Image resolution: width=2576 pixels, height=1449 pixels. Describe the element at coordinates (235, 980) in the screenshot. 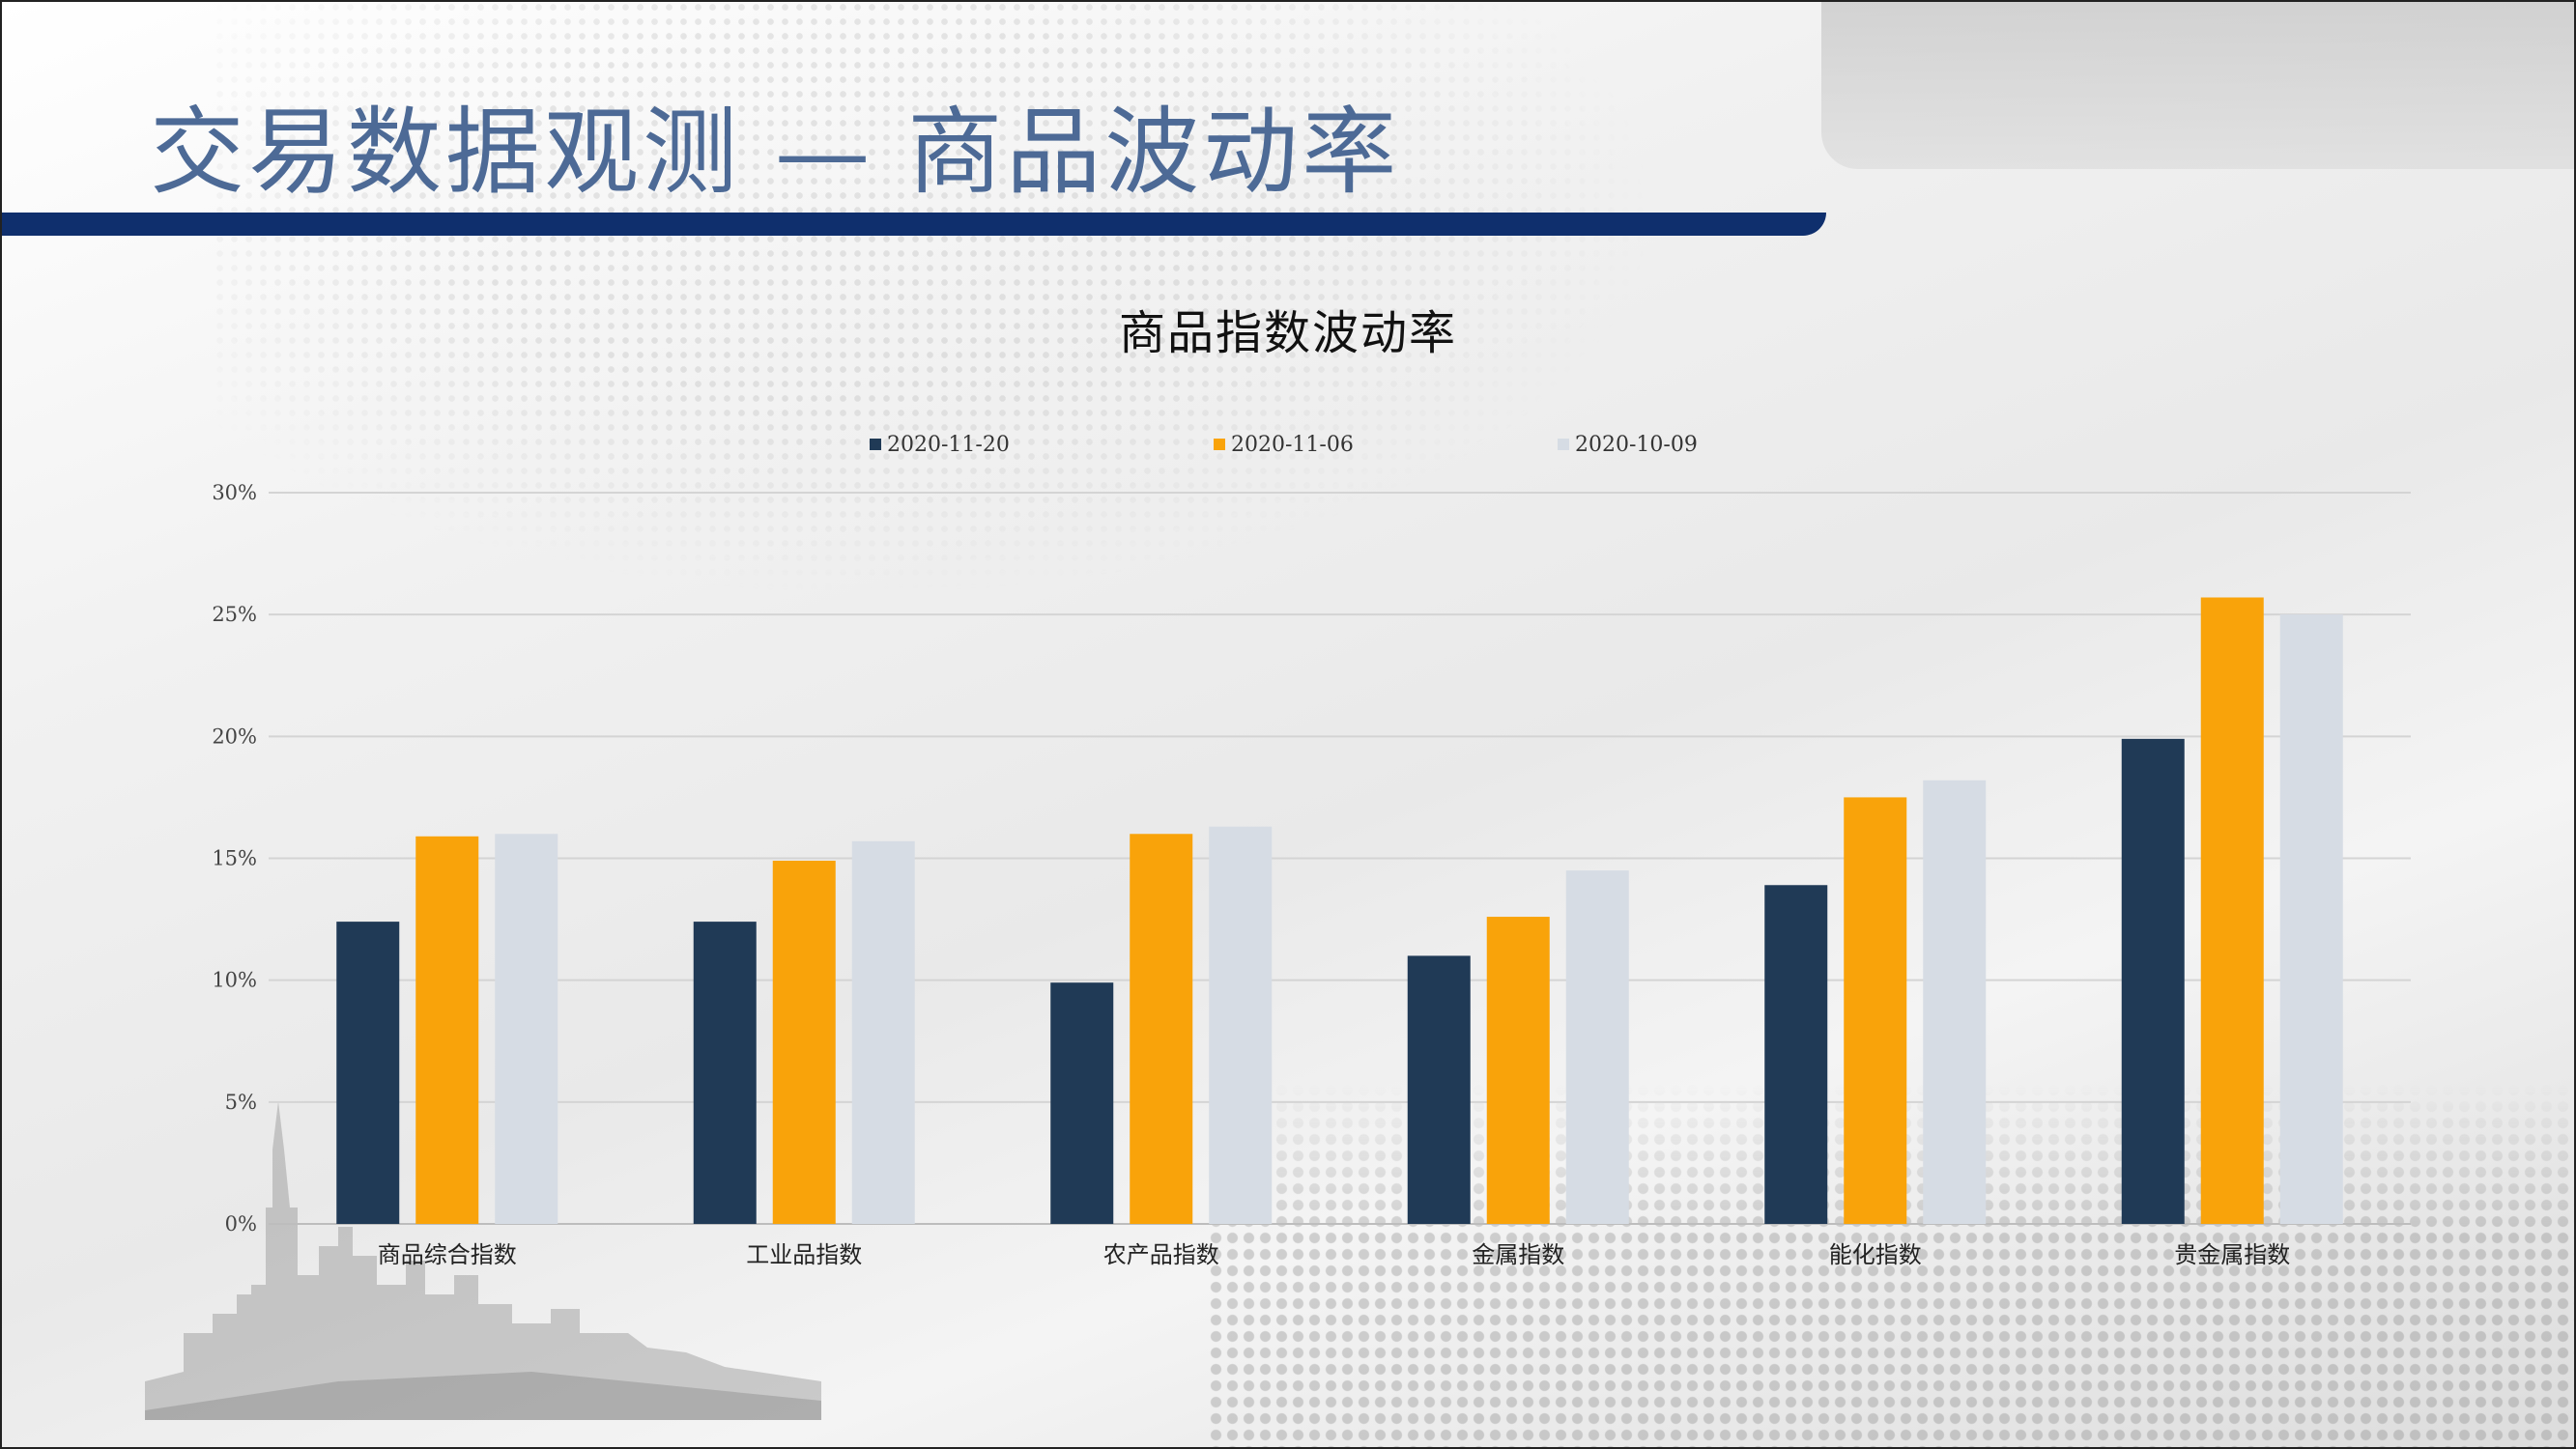

I see `y-tick-label: 10%` at that location.